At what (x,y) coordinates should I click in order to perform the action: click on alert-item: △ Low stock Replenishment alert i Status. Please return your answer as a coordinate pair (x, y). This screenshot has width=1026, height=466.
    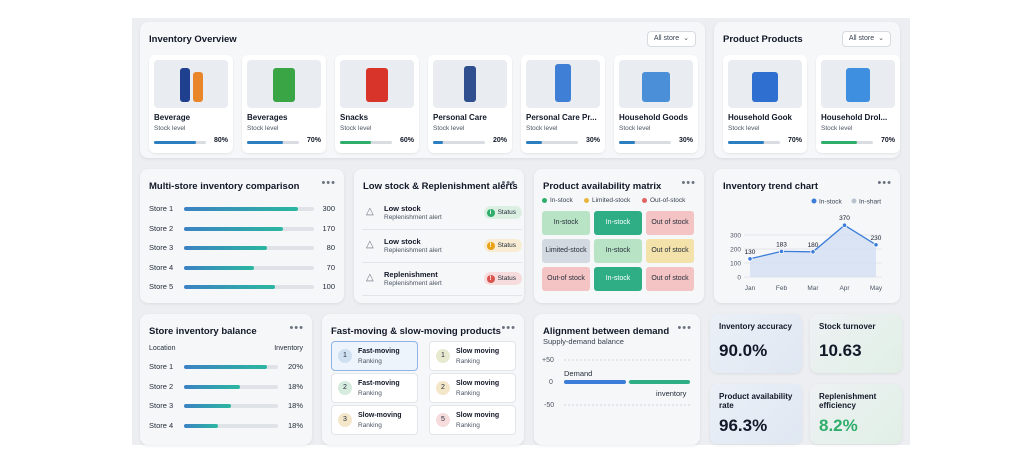
    Looking at the image, I should click on (442, 215).